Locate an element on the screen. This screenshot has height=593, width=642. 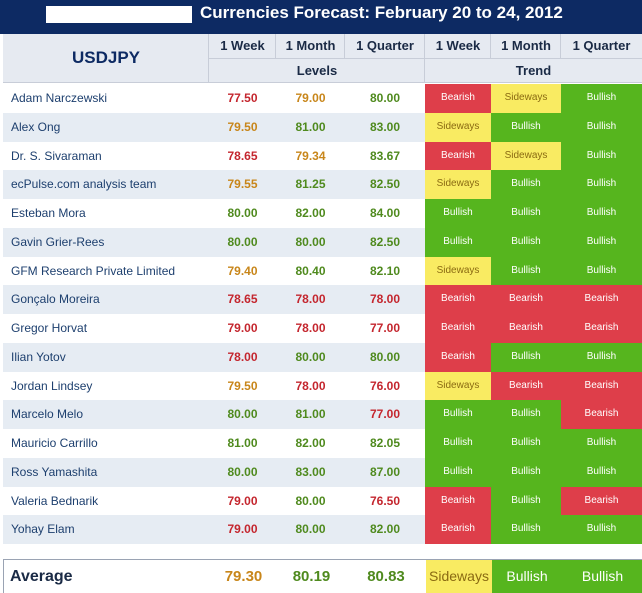
average-trend-1-month: Bullish is located at coordinates (527, 576).